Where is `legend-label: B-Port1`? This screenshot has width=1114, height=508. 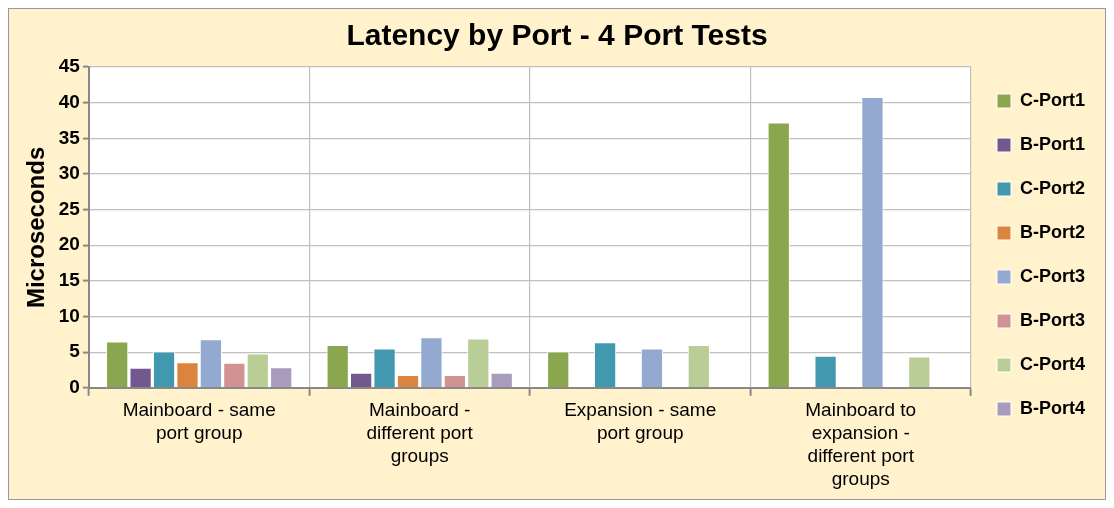
legend-label: B-Port1 is located at coordinates (1053, 143).